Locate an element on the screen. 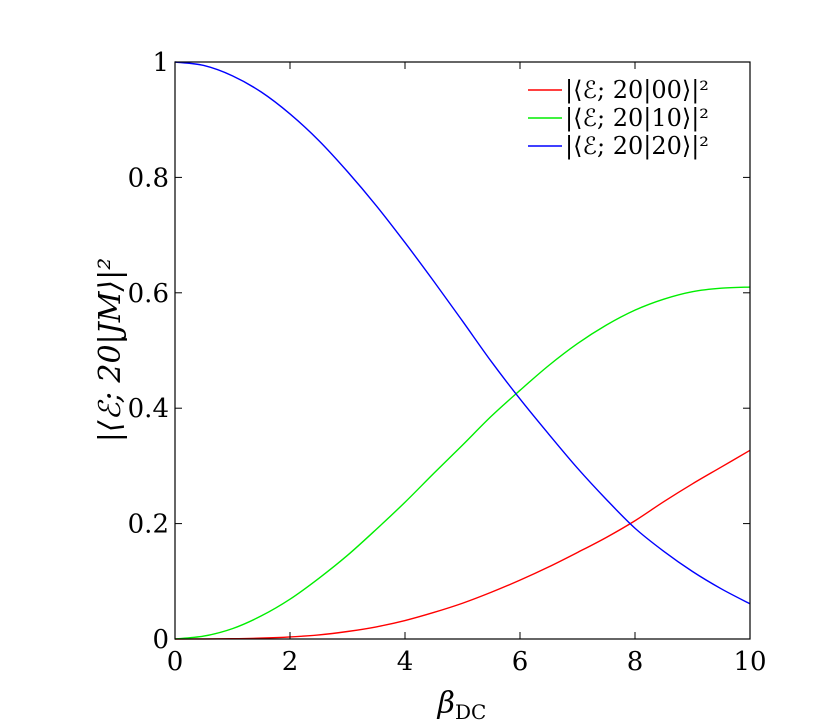  x-axis-title-main: β is located at coordinates (446, 703).